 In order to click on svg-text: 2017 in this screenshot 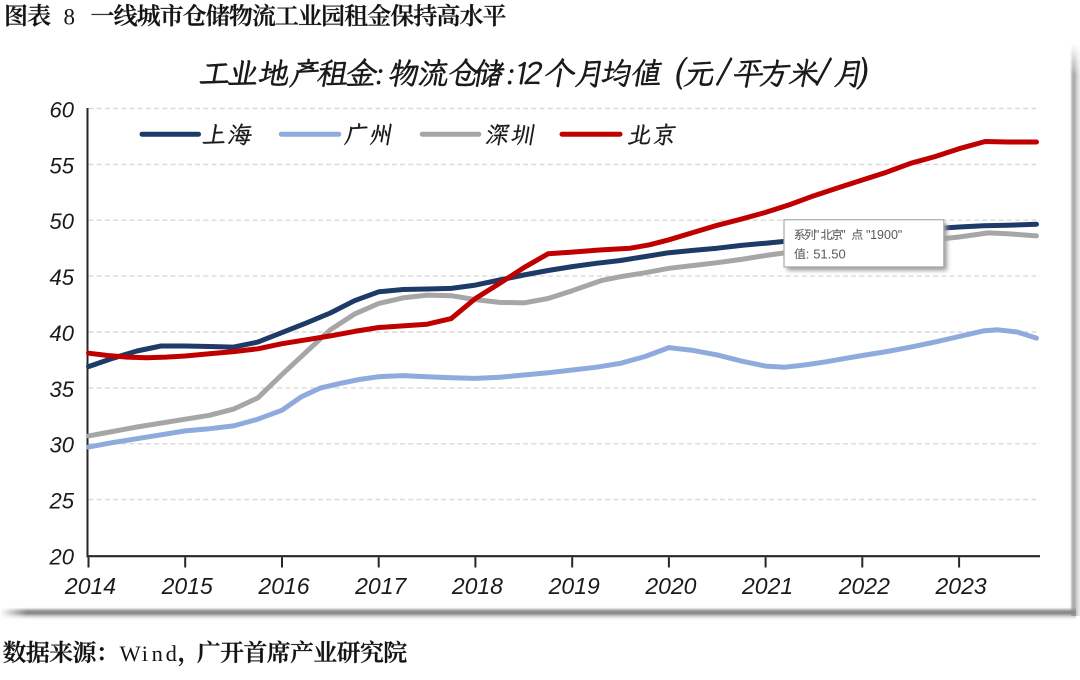, I will do `click(380, 586)`.